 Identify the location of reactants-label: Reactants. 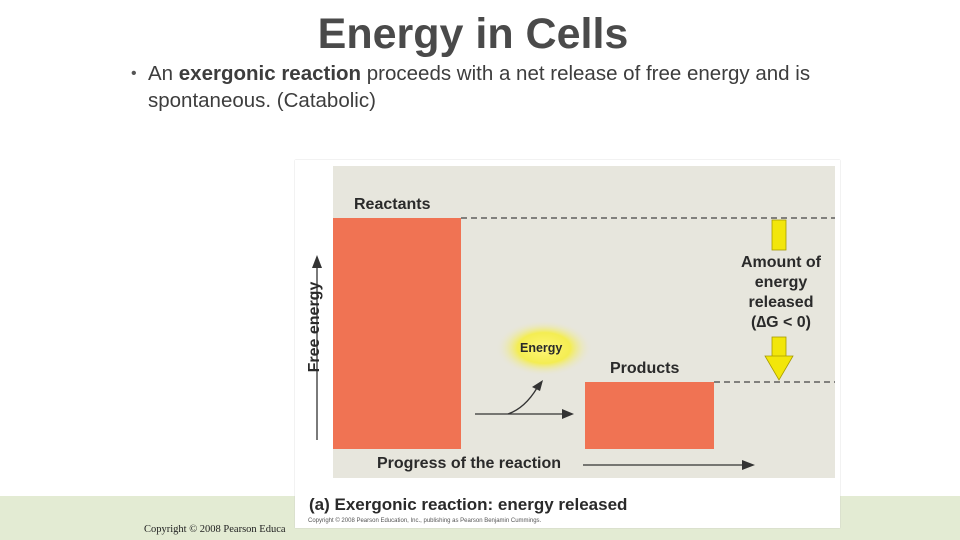
(392, 204).